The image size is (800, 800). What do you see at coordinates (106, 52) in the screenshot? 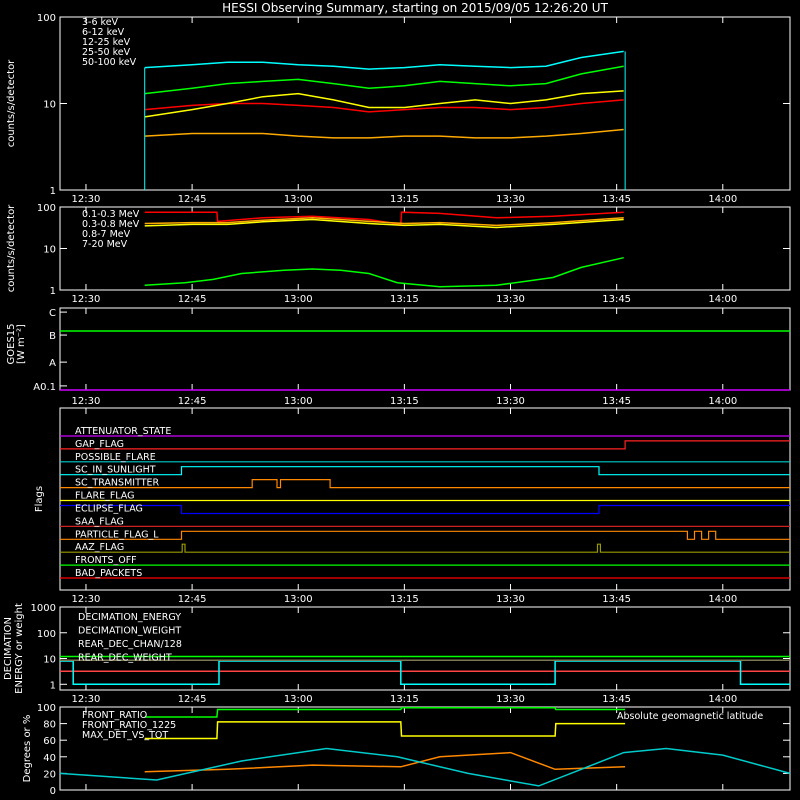
I see `legend-25-50-kev: 25-50 keV` at bounding box center [106, 52].